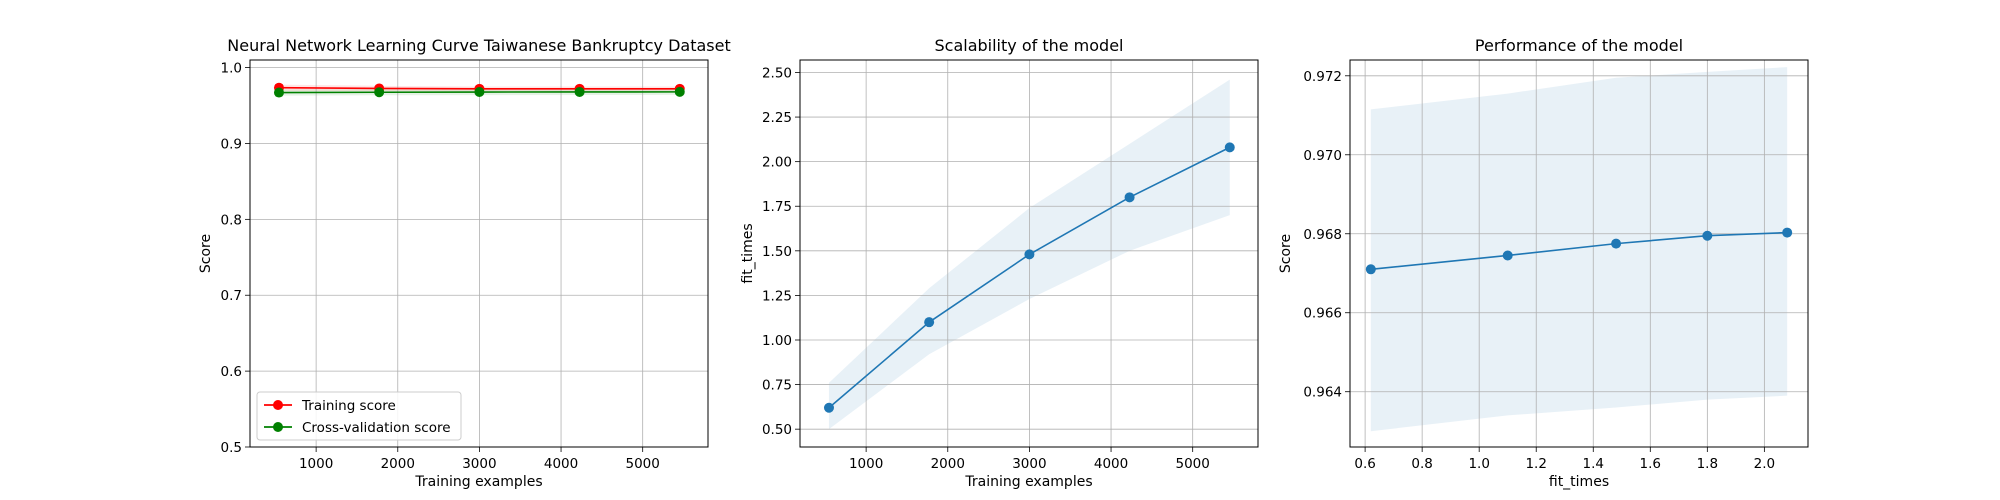 This screenshot has height=500, width=2000. What do you see at coordinates (777, 73) in the screenshot?
I see `scalability-y-tick-label: 2.50` at bounding box center [777, 73].